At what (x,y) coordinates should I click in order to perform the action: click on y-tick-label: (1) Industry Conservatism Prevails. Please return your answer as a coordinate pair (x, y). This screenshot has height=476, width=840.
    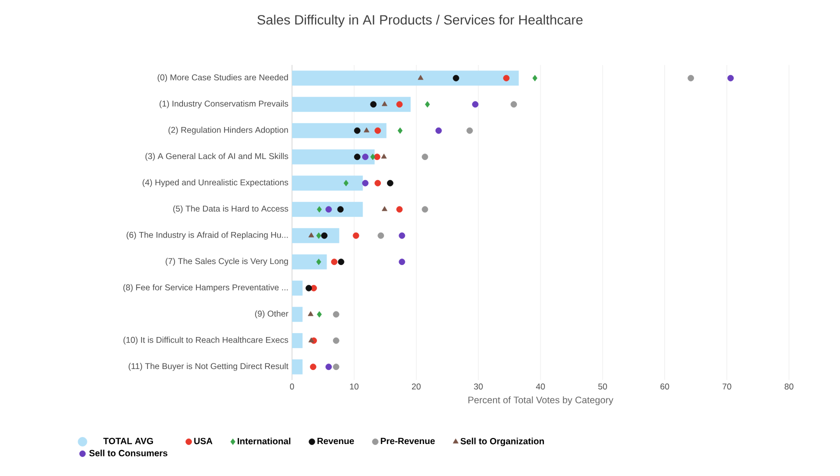
    Looking at the image, I should click on (224, 104).